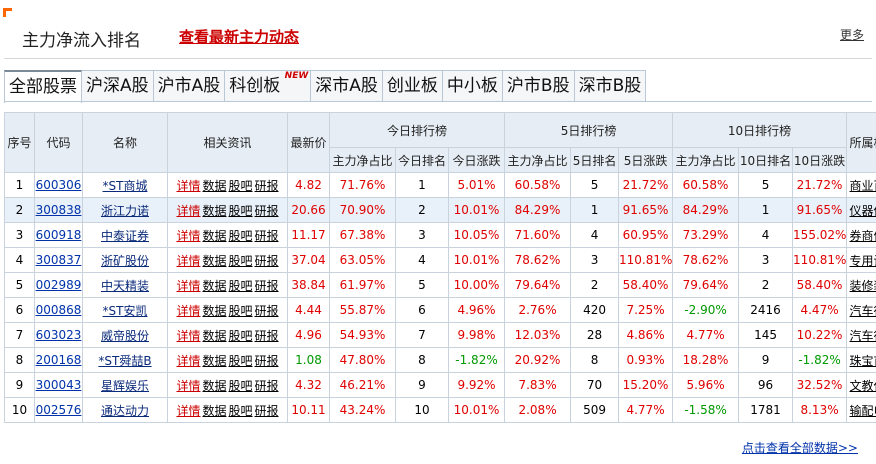  What do you see at coordinates (862, 210) in the screenshot?
I see `sector-link: 仪器仪表` at bounding box center [862, 210].